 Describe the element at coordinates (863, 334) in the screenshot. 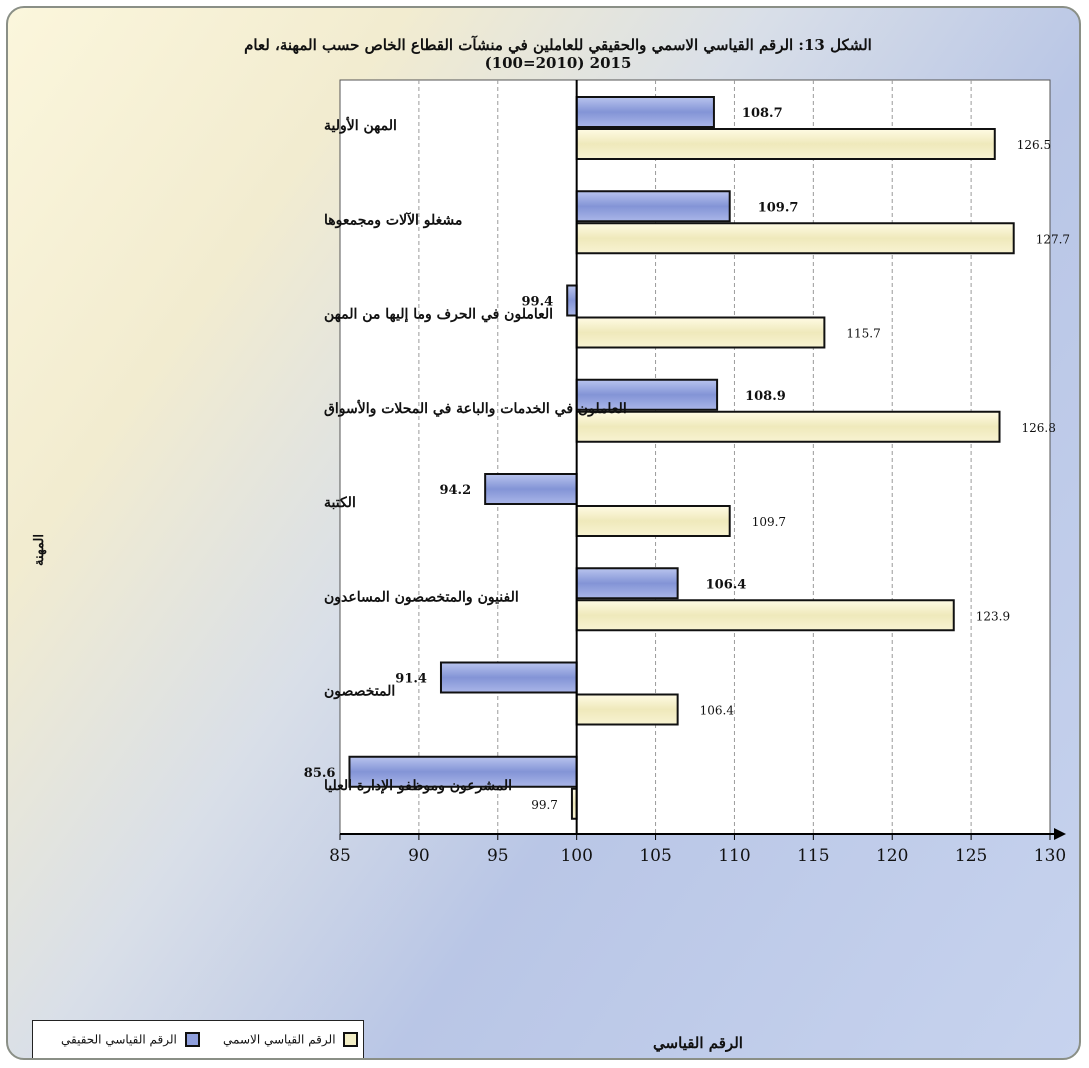

I see `data-label-nominal: 115.7` at that location.